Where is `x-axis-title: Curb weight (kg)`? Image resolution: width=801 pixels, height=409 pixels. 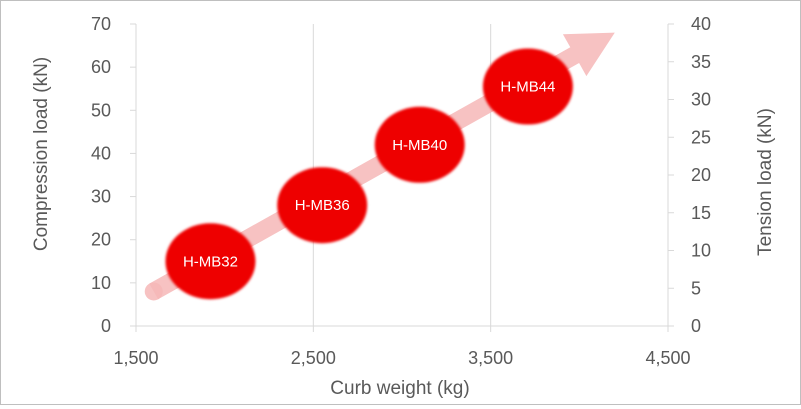
x-axis-title: Curb weight (kg) is located at coordinates (399, 388).